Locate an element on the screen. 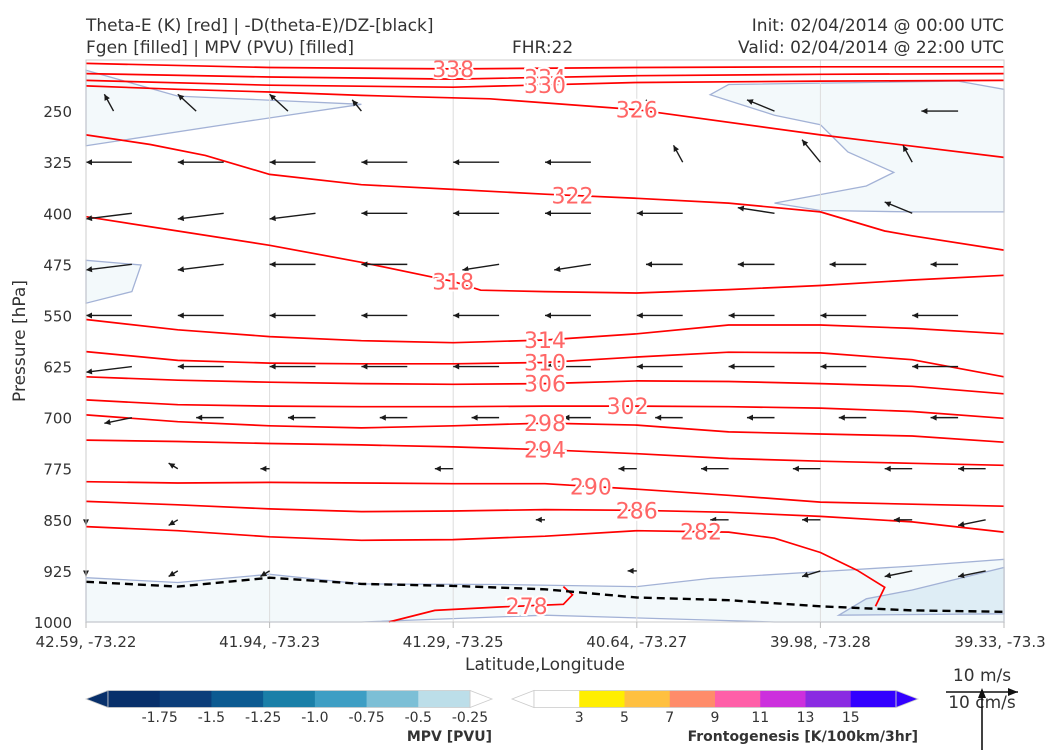 The image size is (1050, 750). colorbar-frontogenesis: 3 5 7 9 11 13 15 is located at coordinates (715, 707).